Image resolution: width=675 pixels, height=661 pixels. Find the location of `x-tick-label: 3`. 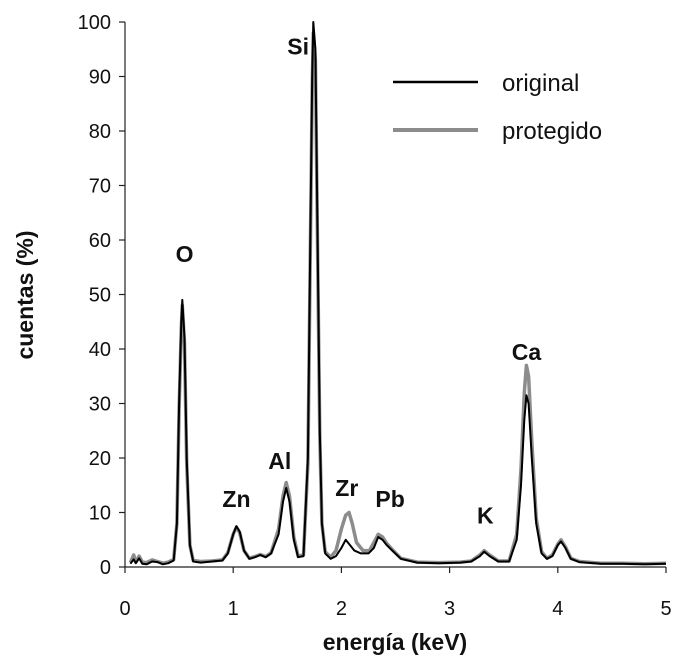

x-tick-label: 3 is located at coordinates (449, 609).